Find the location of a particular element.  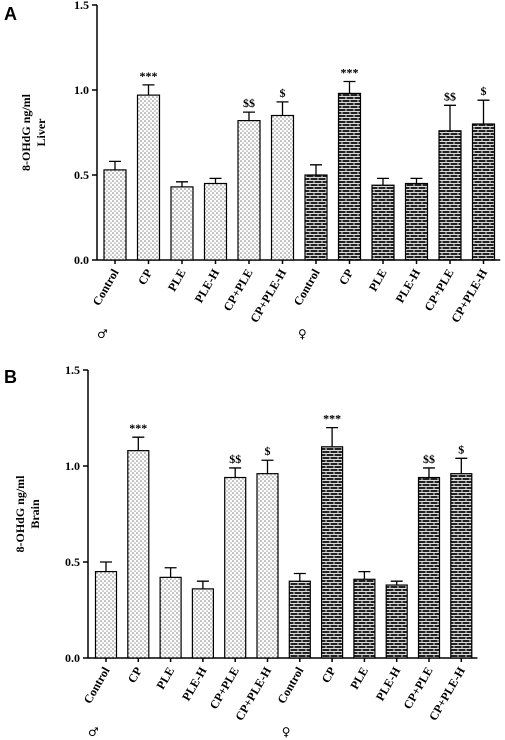

y-axis-title: Brain is located at coordinates (35, 514).